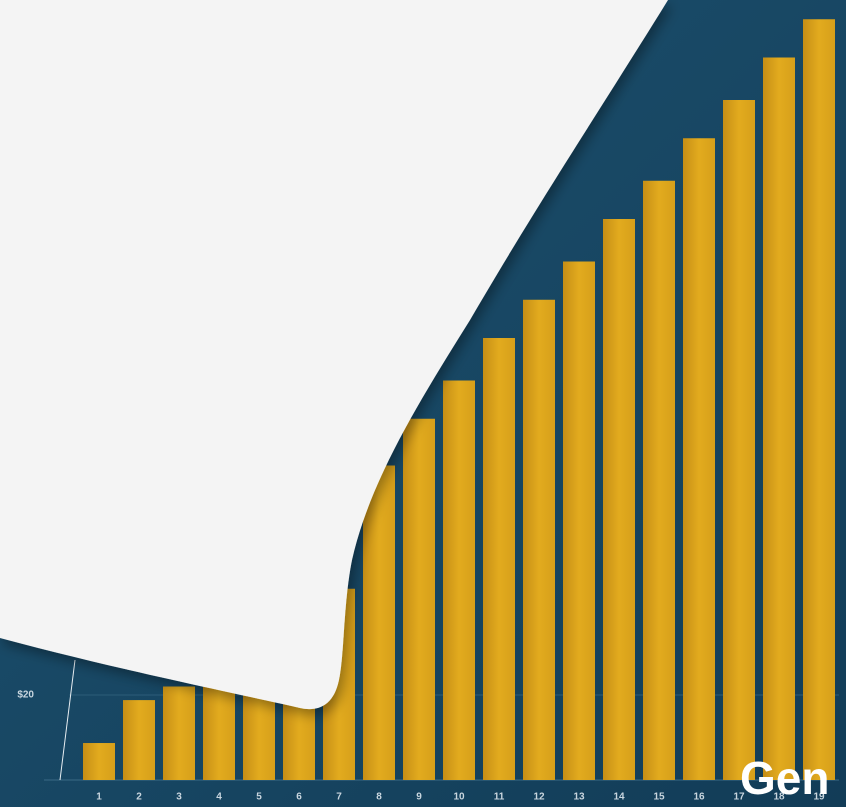 The width and height of the screenshot is (846, 807). I want to click on x-tick-label: 11, so click(499, 797).